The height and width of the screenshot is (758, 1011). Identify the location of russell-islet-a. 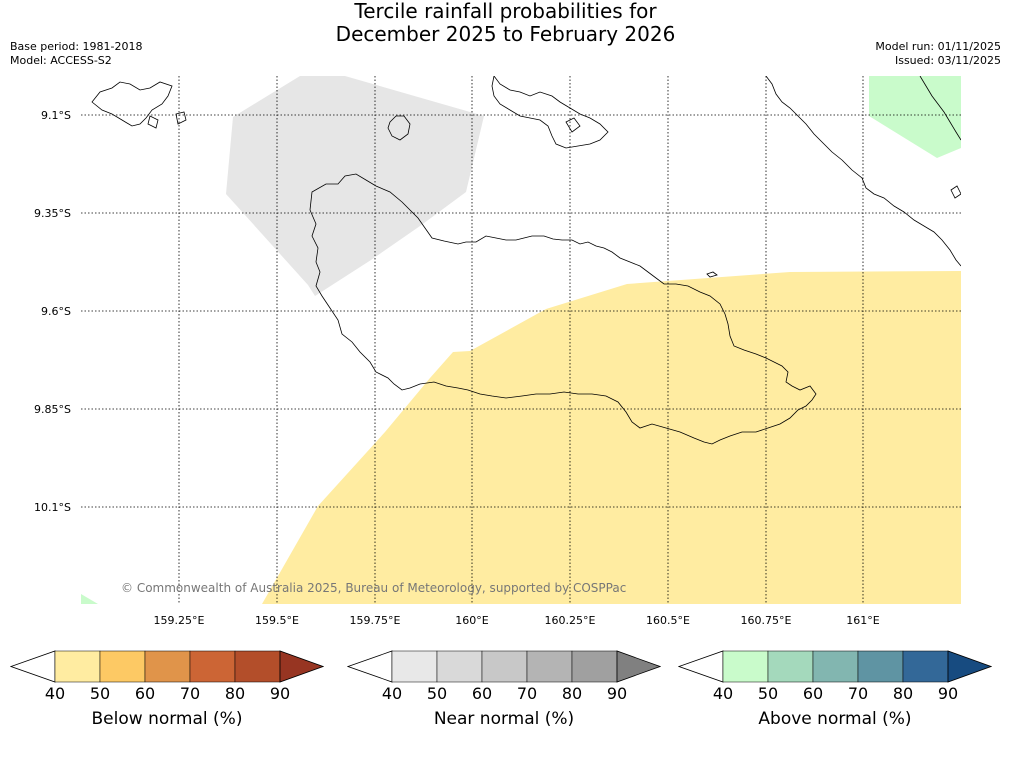
(181, 118).